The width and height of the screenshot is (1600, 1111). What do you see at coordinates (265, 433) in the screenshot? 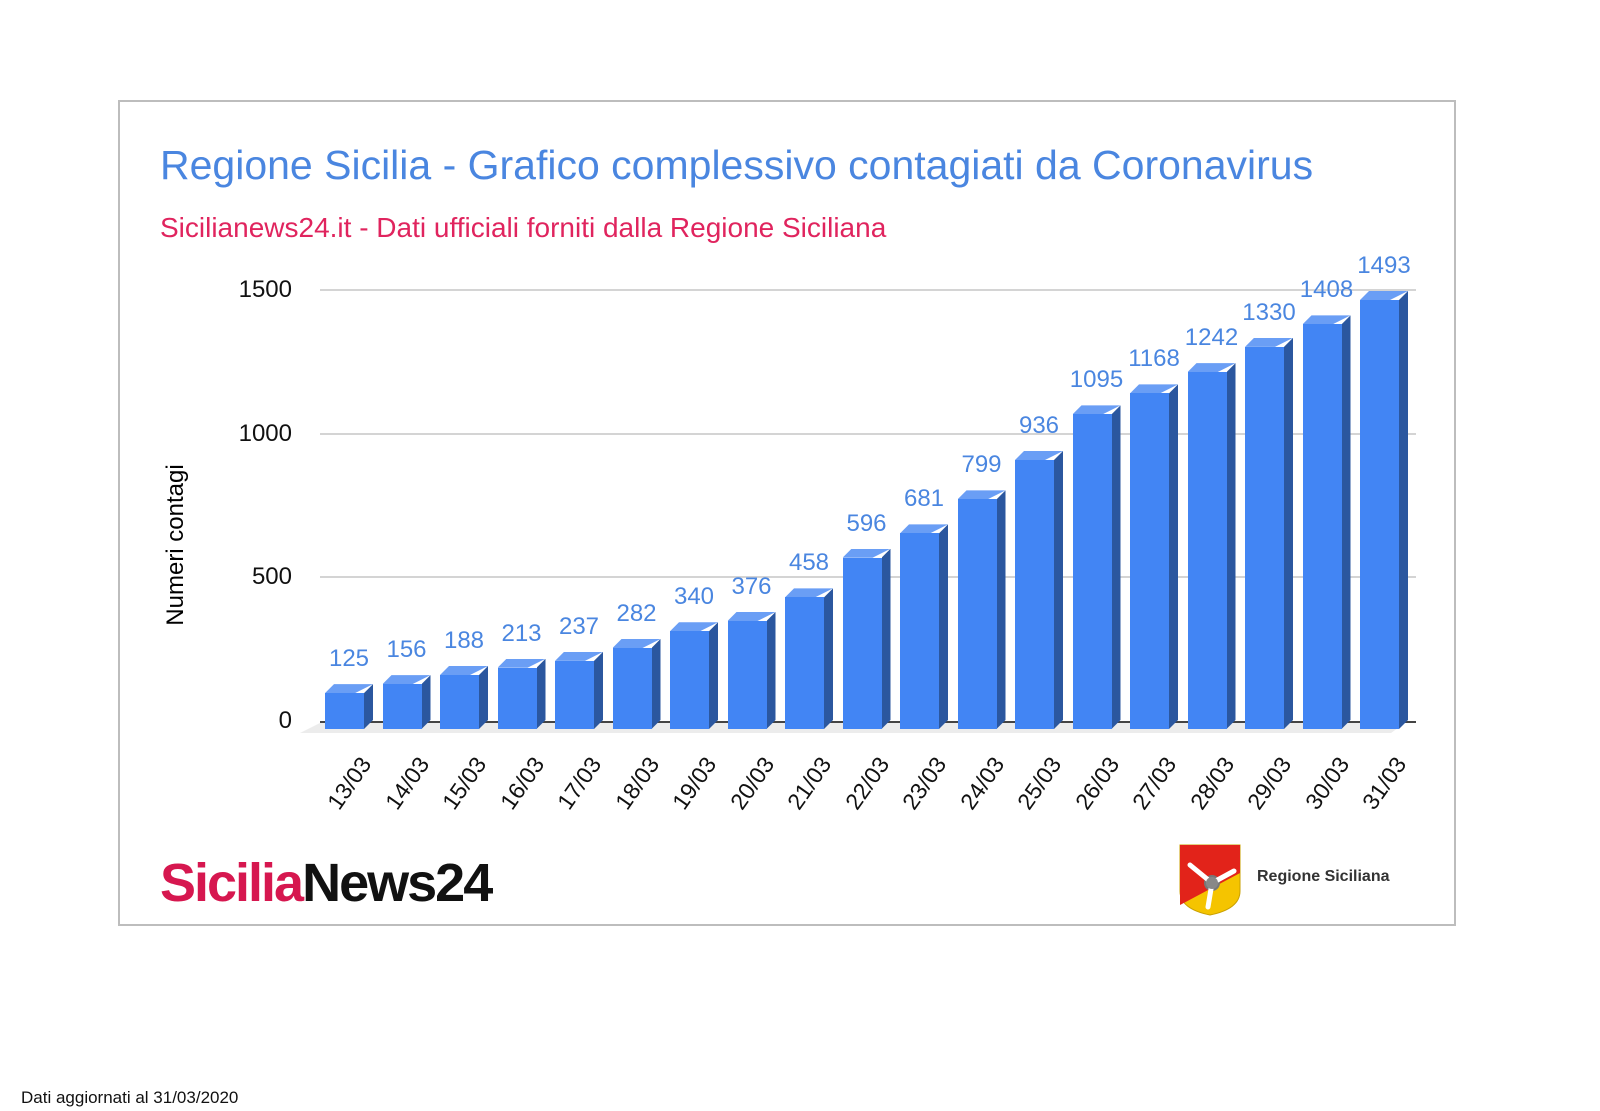
I see `y-tick-label: 1000` at bounding box center [265, 433].